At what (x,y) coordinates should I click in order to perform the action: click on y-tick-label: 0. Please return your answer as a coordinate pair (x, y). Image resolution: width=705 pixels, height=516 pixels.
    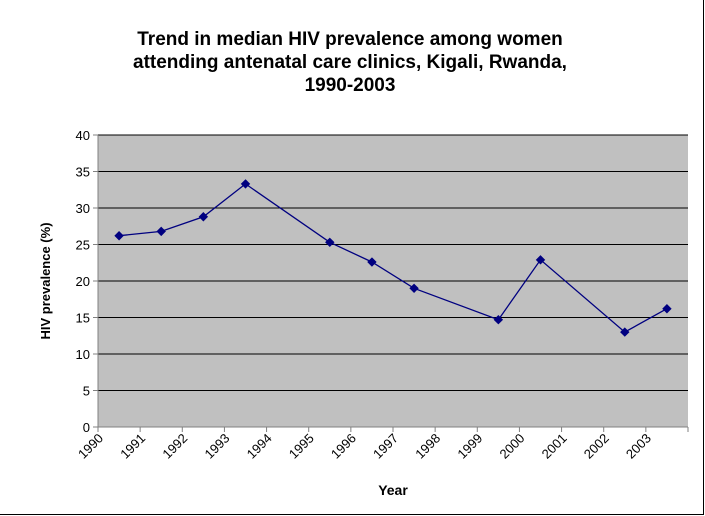
    Looking at the image, I should click on (86, 427).